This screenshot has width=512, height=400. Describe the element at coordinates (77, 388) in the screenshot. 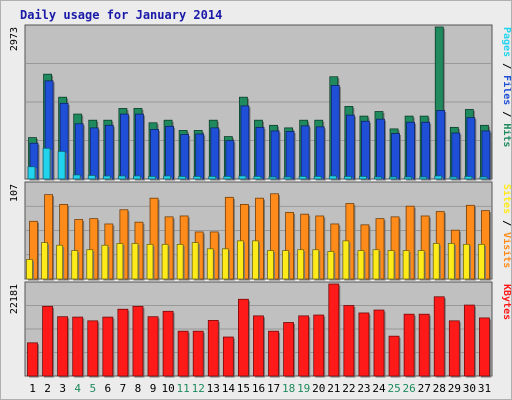

I see `x-tick-label: 4` at that location.